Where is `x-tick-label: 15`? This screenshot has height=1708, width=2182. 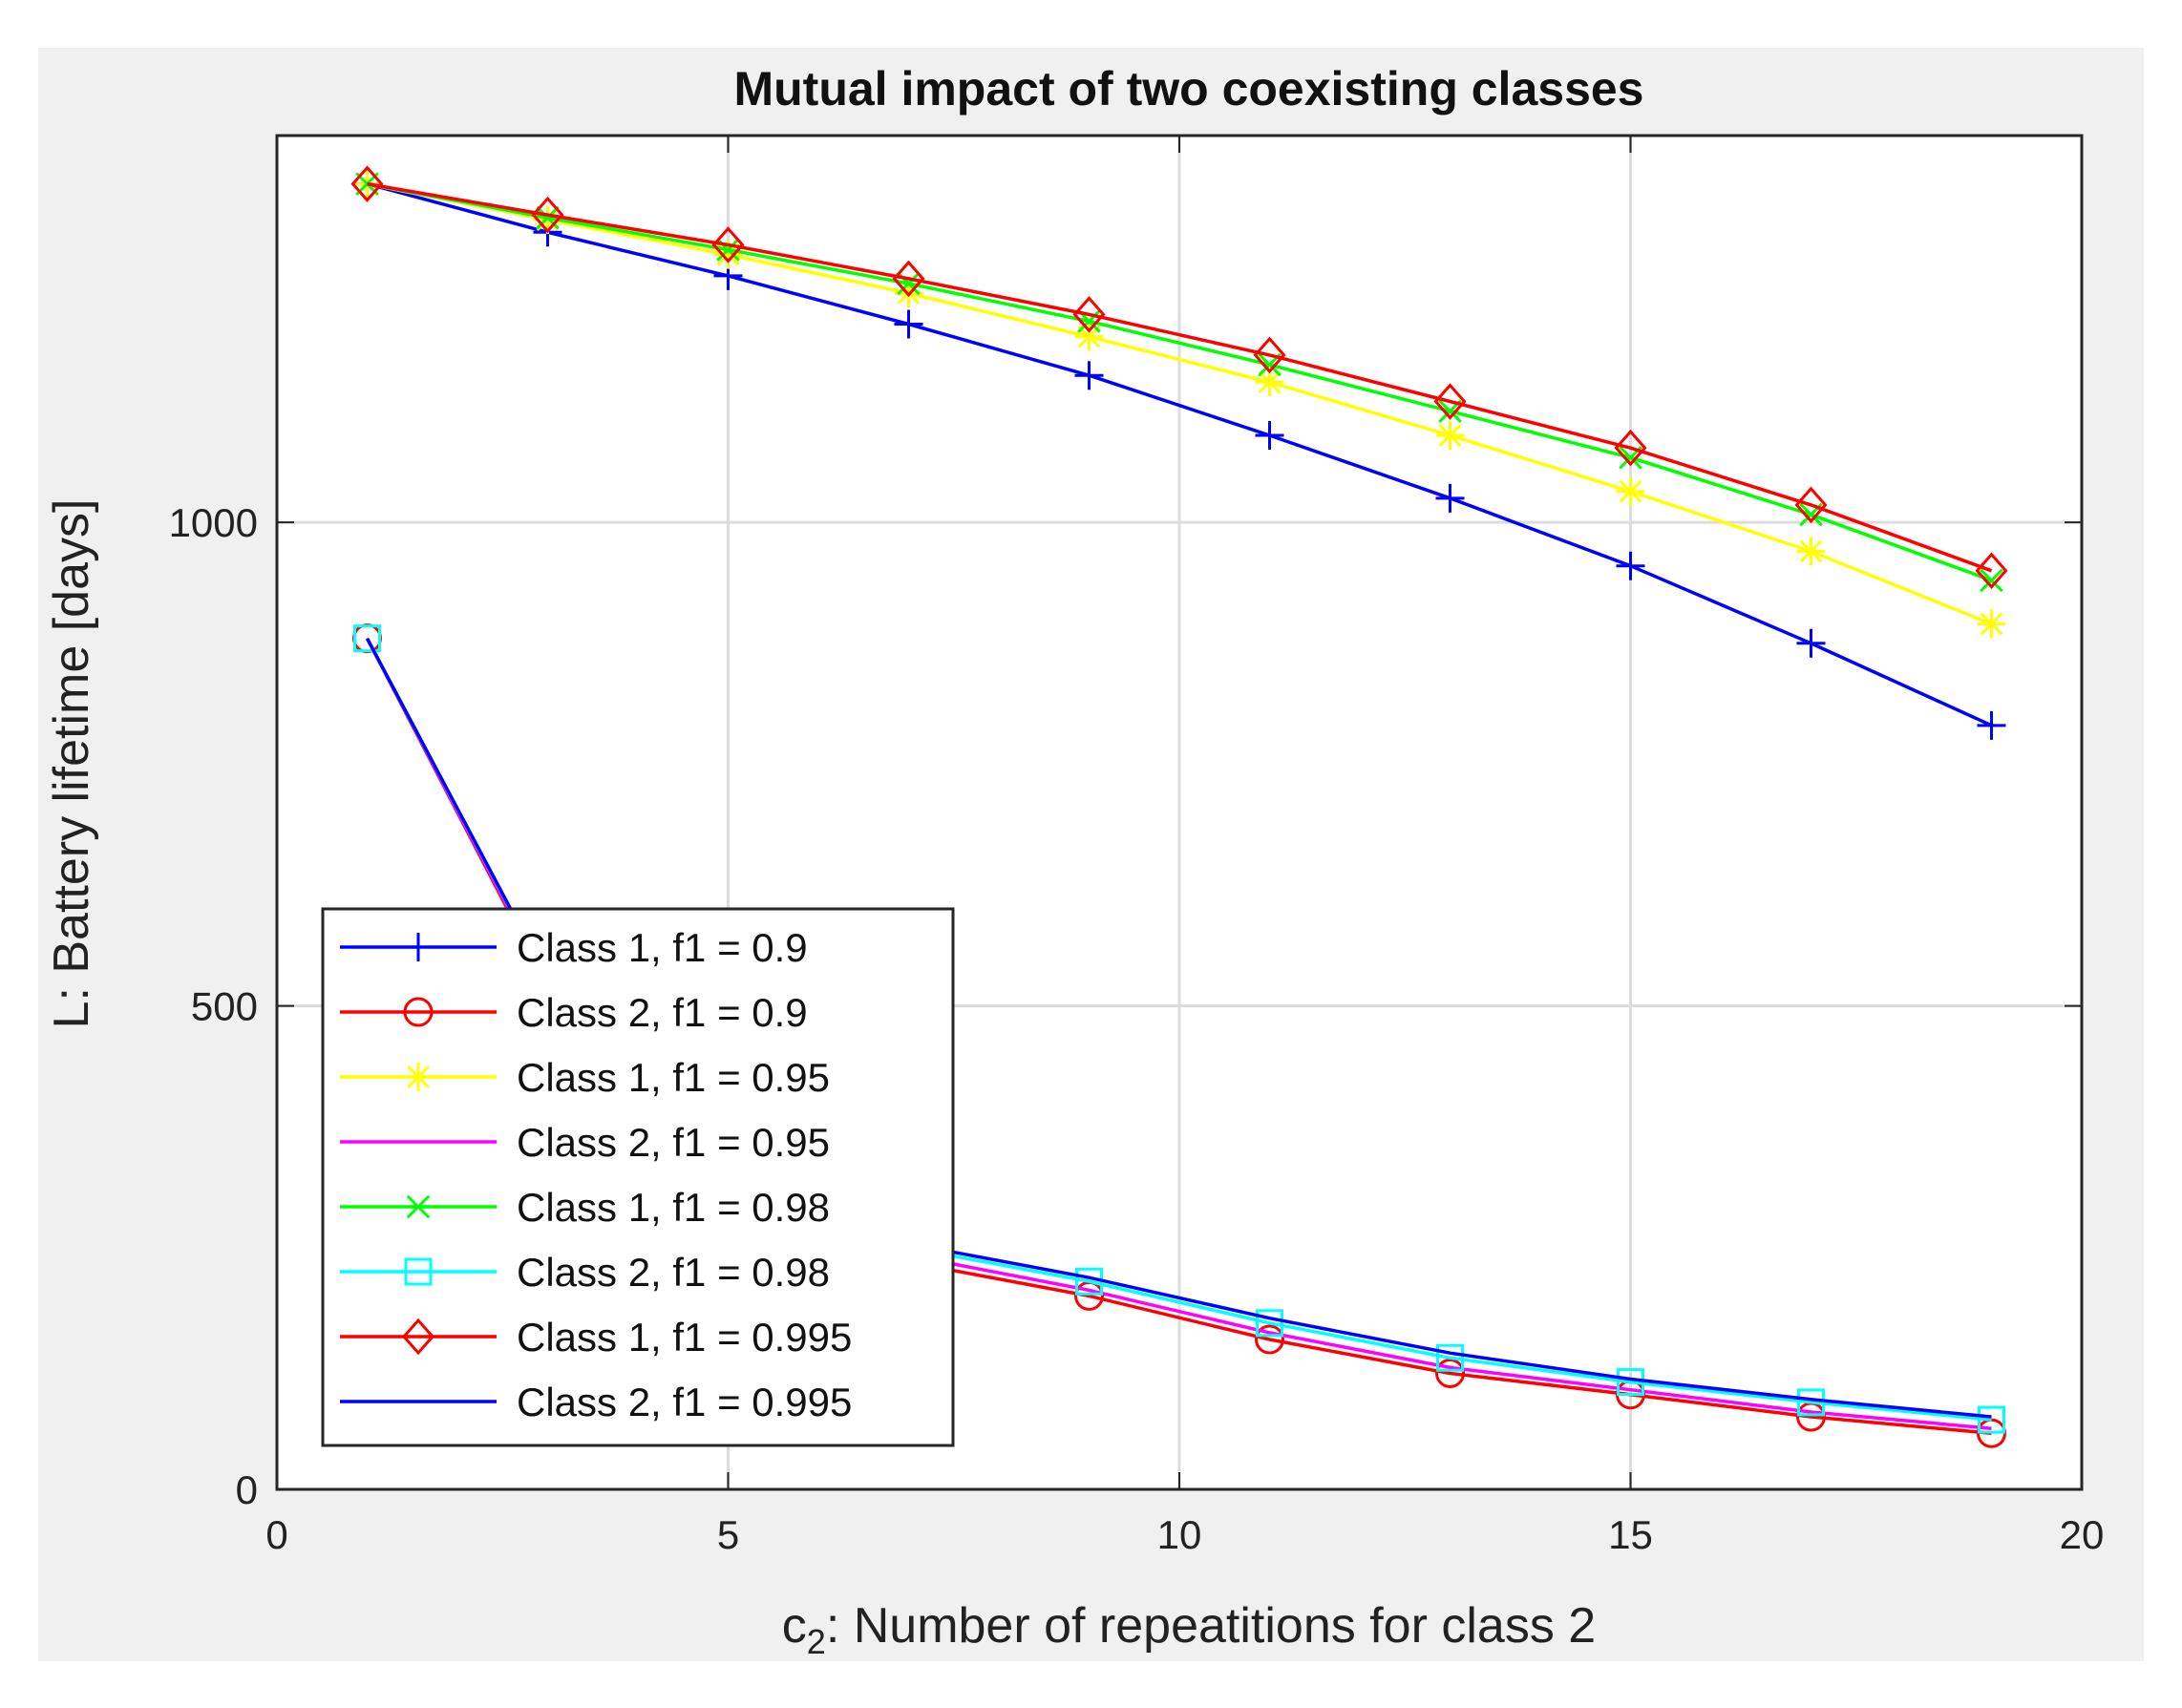 x-tick-label: 15 is located at coordinates (1631, 1535).